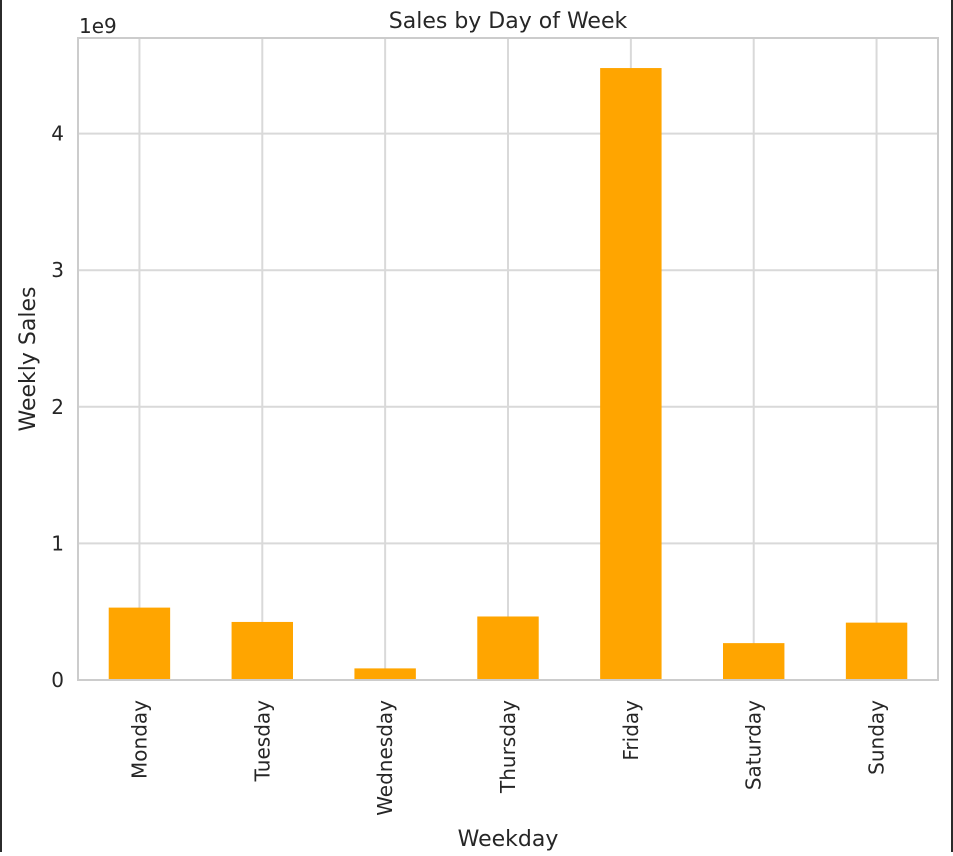 This screenshot has height=856, width=953. Describe the element at coordinates (877, 737) in the screenshot. I see `x-tick-label: Sunday` at that location.